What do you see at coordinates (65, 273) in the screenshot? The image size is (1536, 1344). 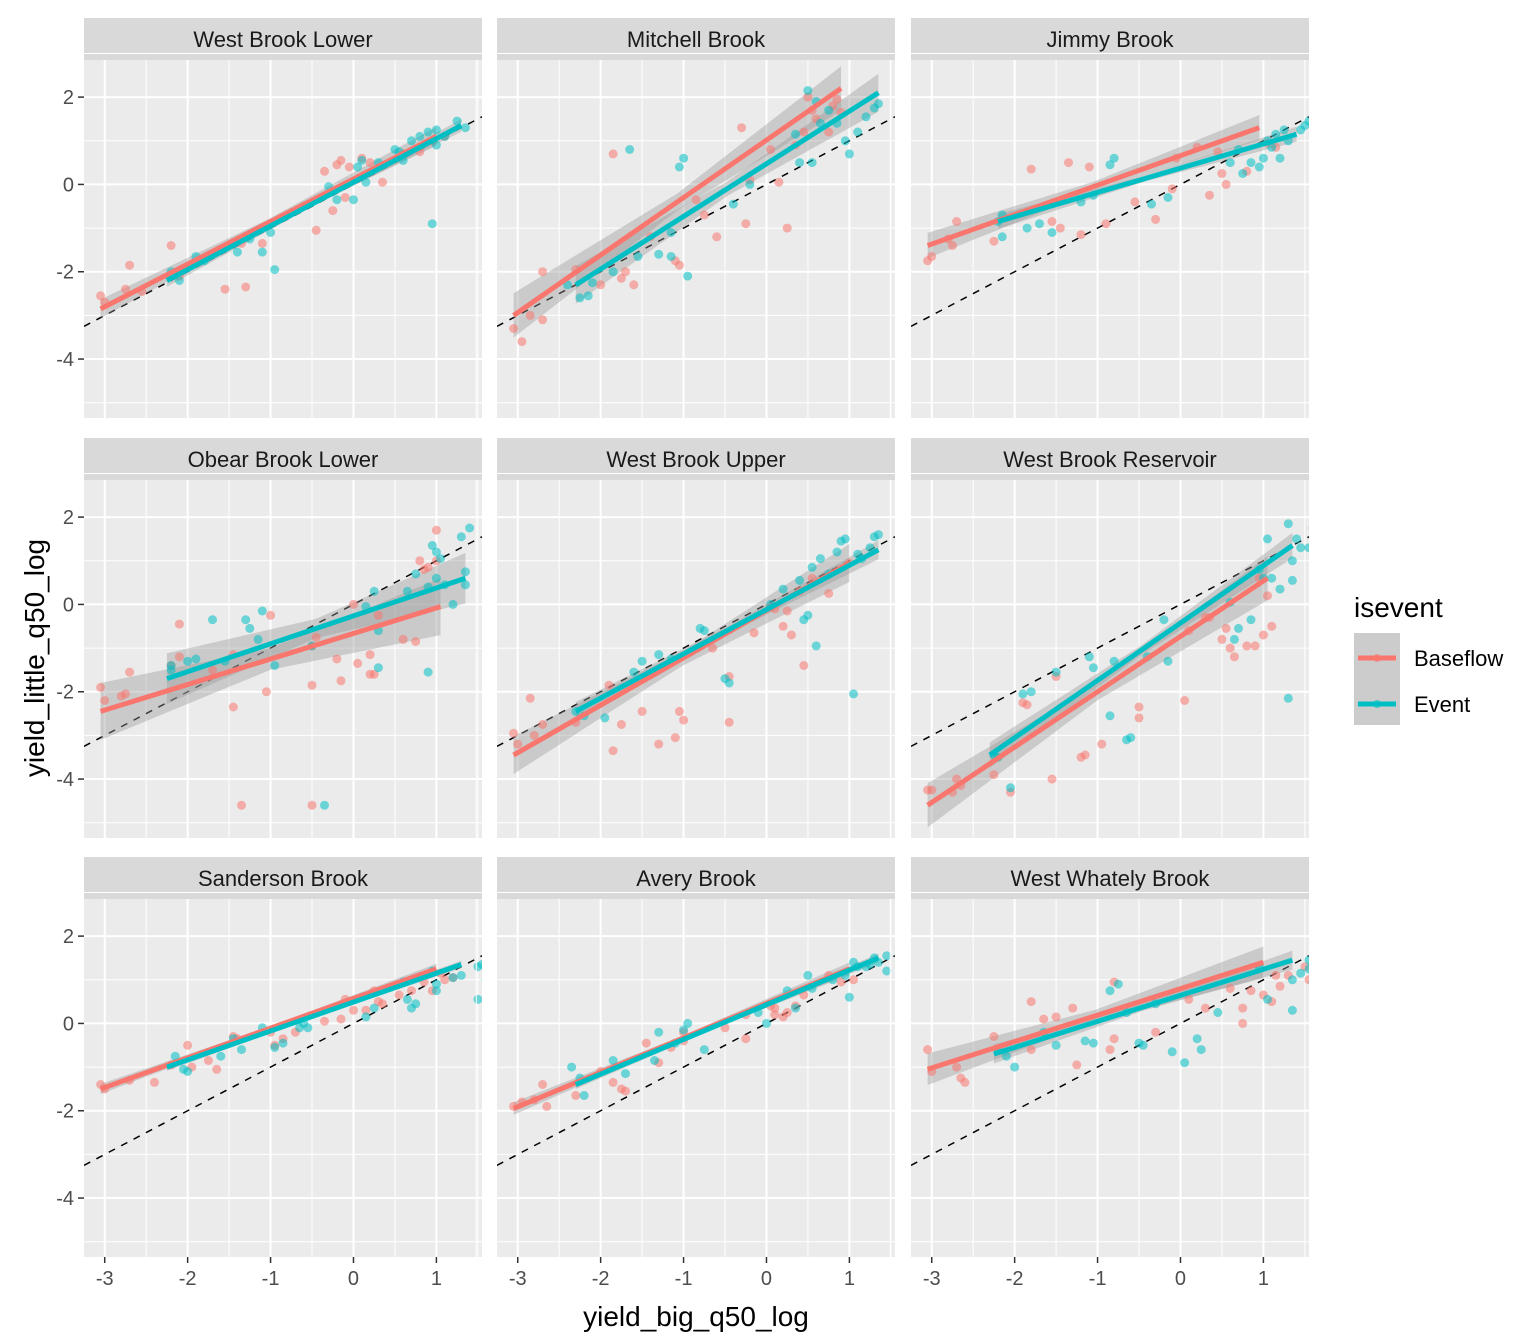 I see `y-tick-label: -2` at bounding box center [65, 273].